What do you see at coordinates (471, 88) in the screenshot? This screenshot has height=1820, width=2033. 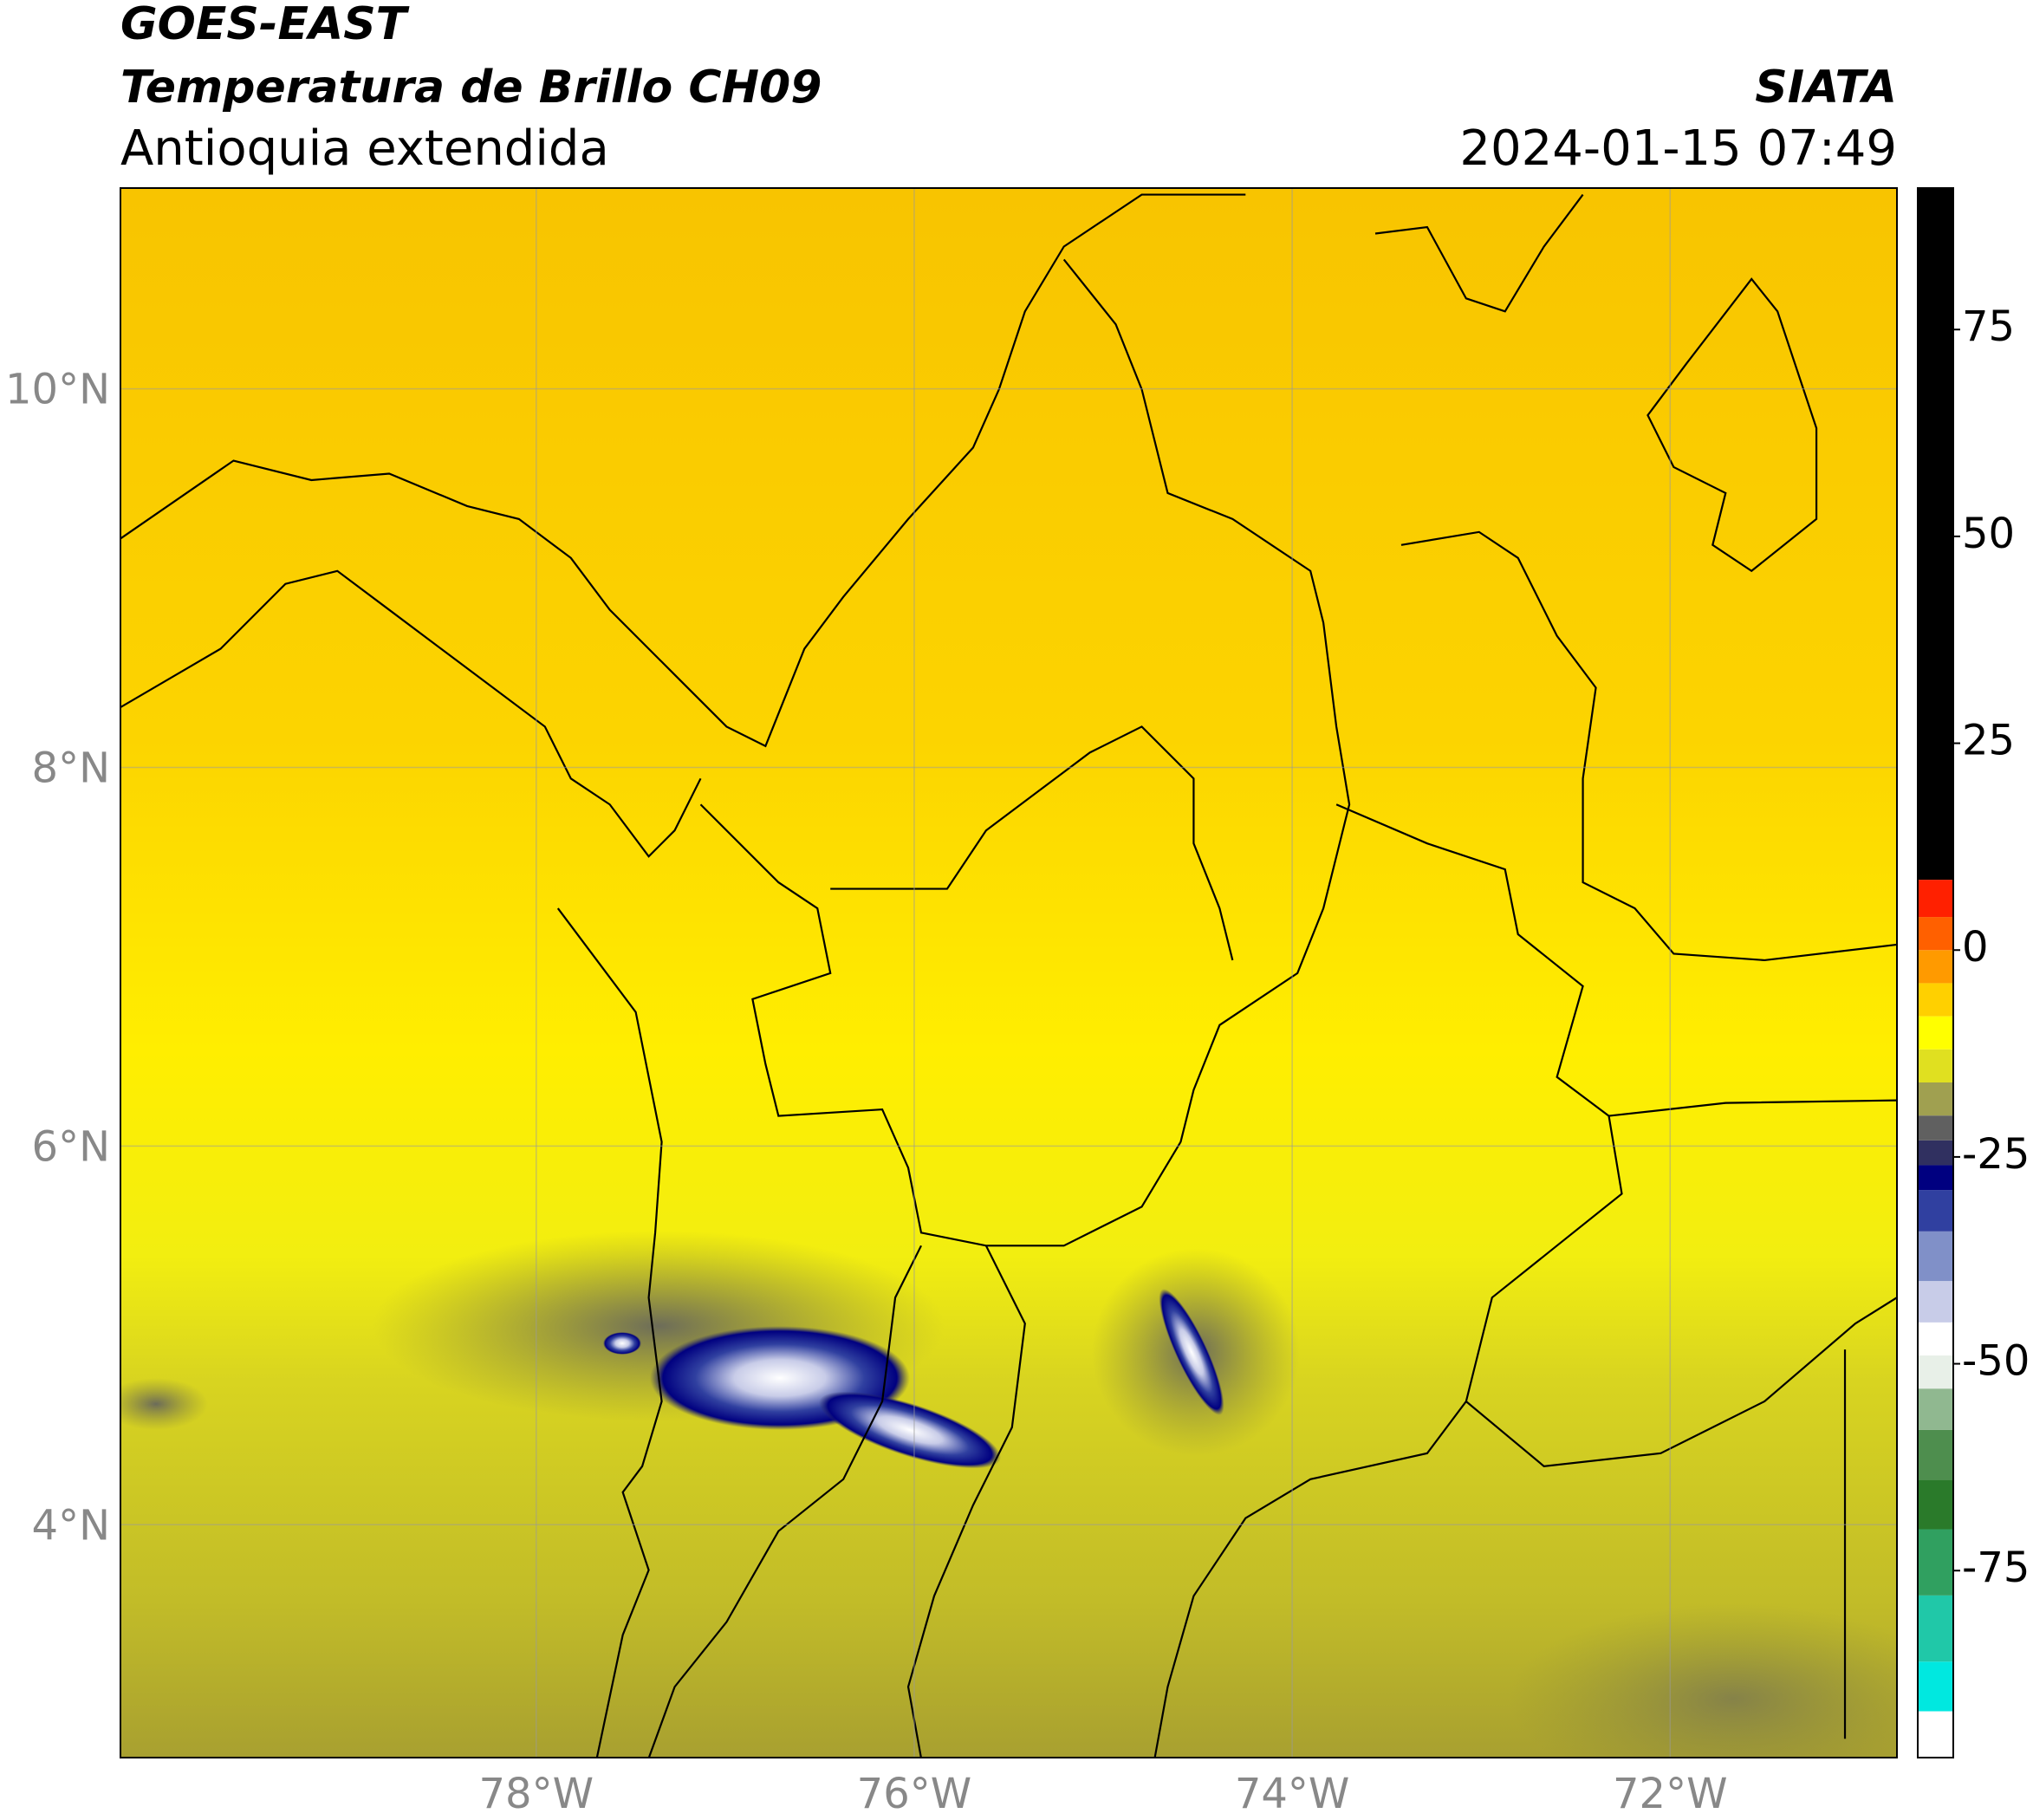 I see `subtitle: Temperatura de Brillo CH09` at bounding box center [471, 88].